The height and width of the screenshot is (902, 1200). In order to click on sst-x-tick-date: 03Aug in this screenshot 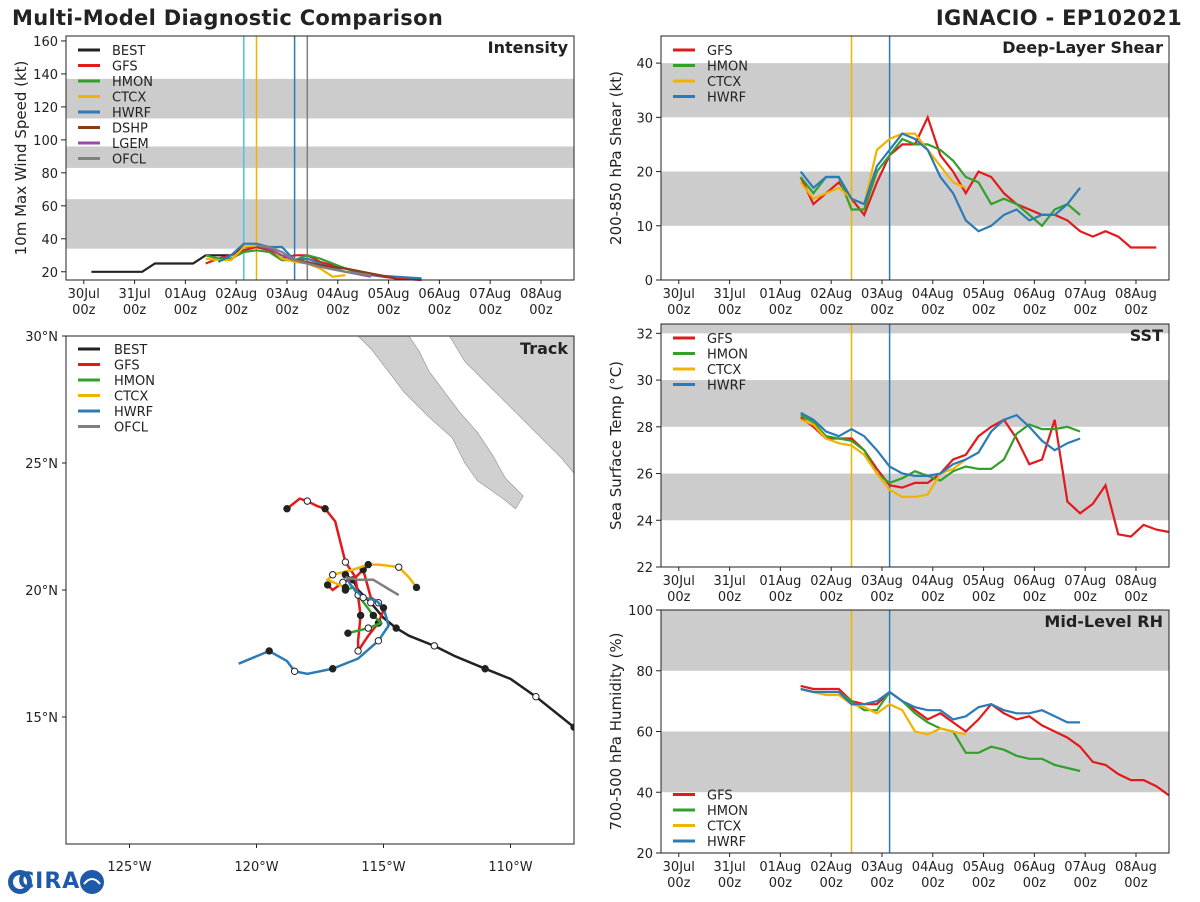, I will do `click(882, 581)`.